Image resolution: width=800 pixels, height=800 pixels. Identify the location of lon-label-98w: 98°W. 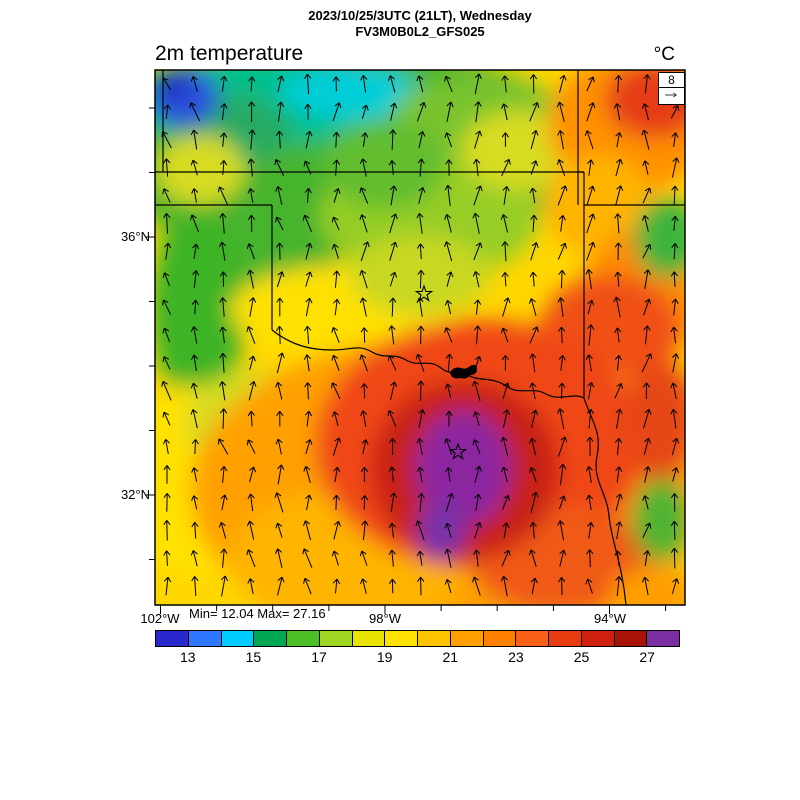
(385, 618).